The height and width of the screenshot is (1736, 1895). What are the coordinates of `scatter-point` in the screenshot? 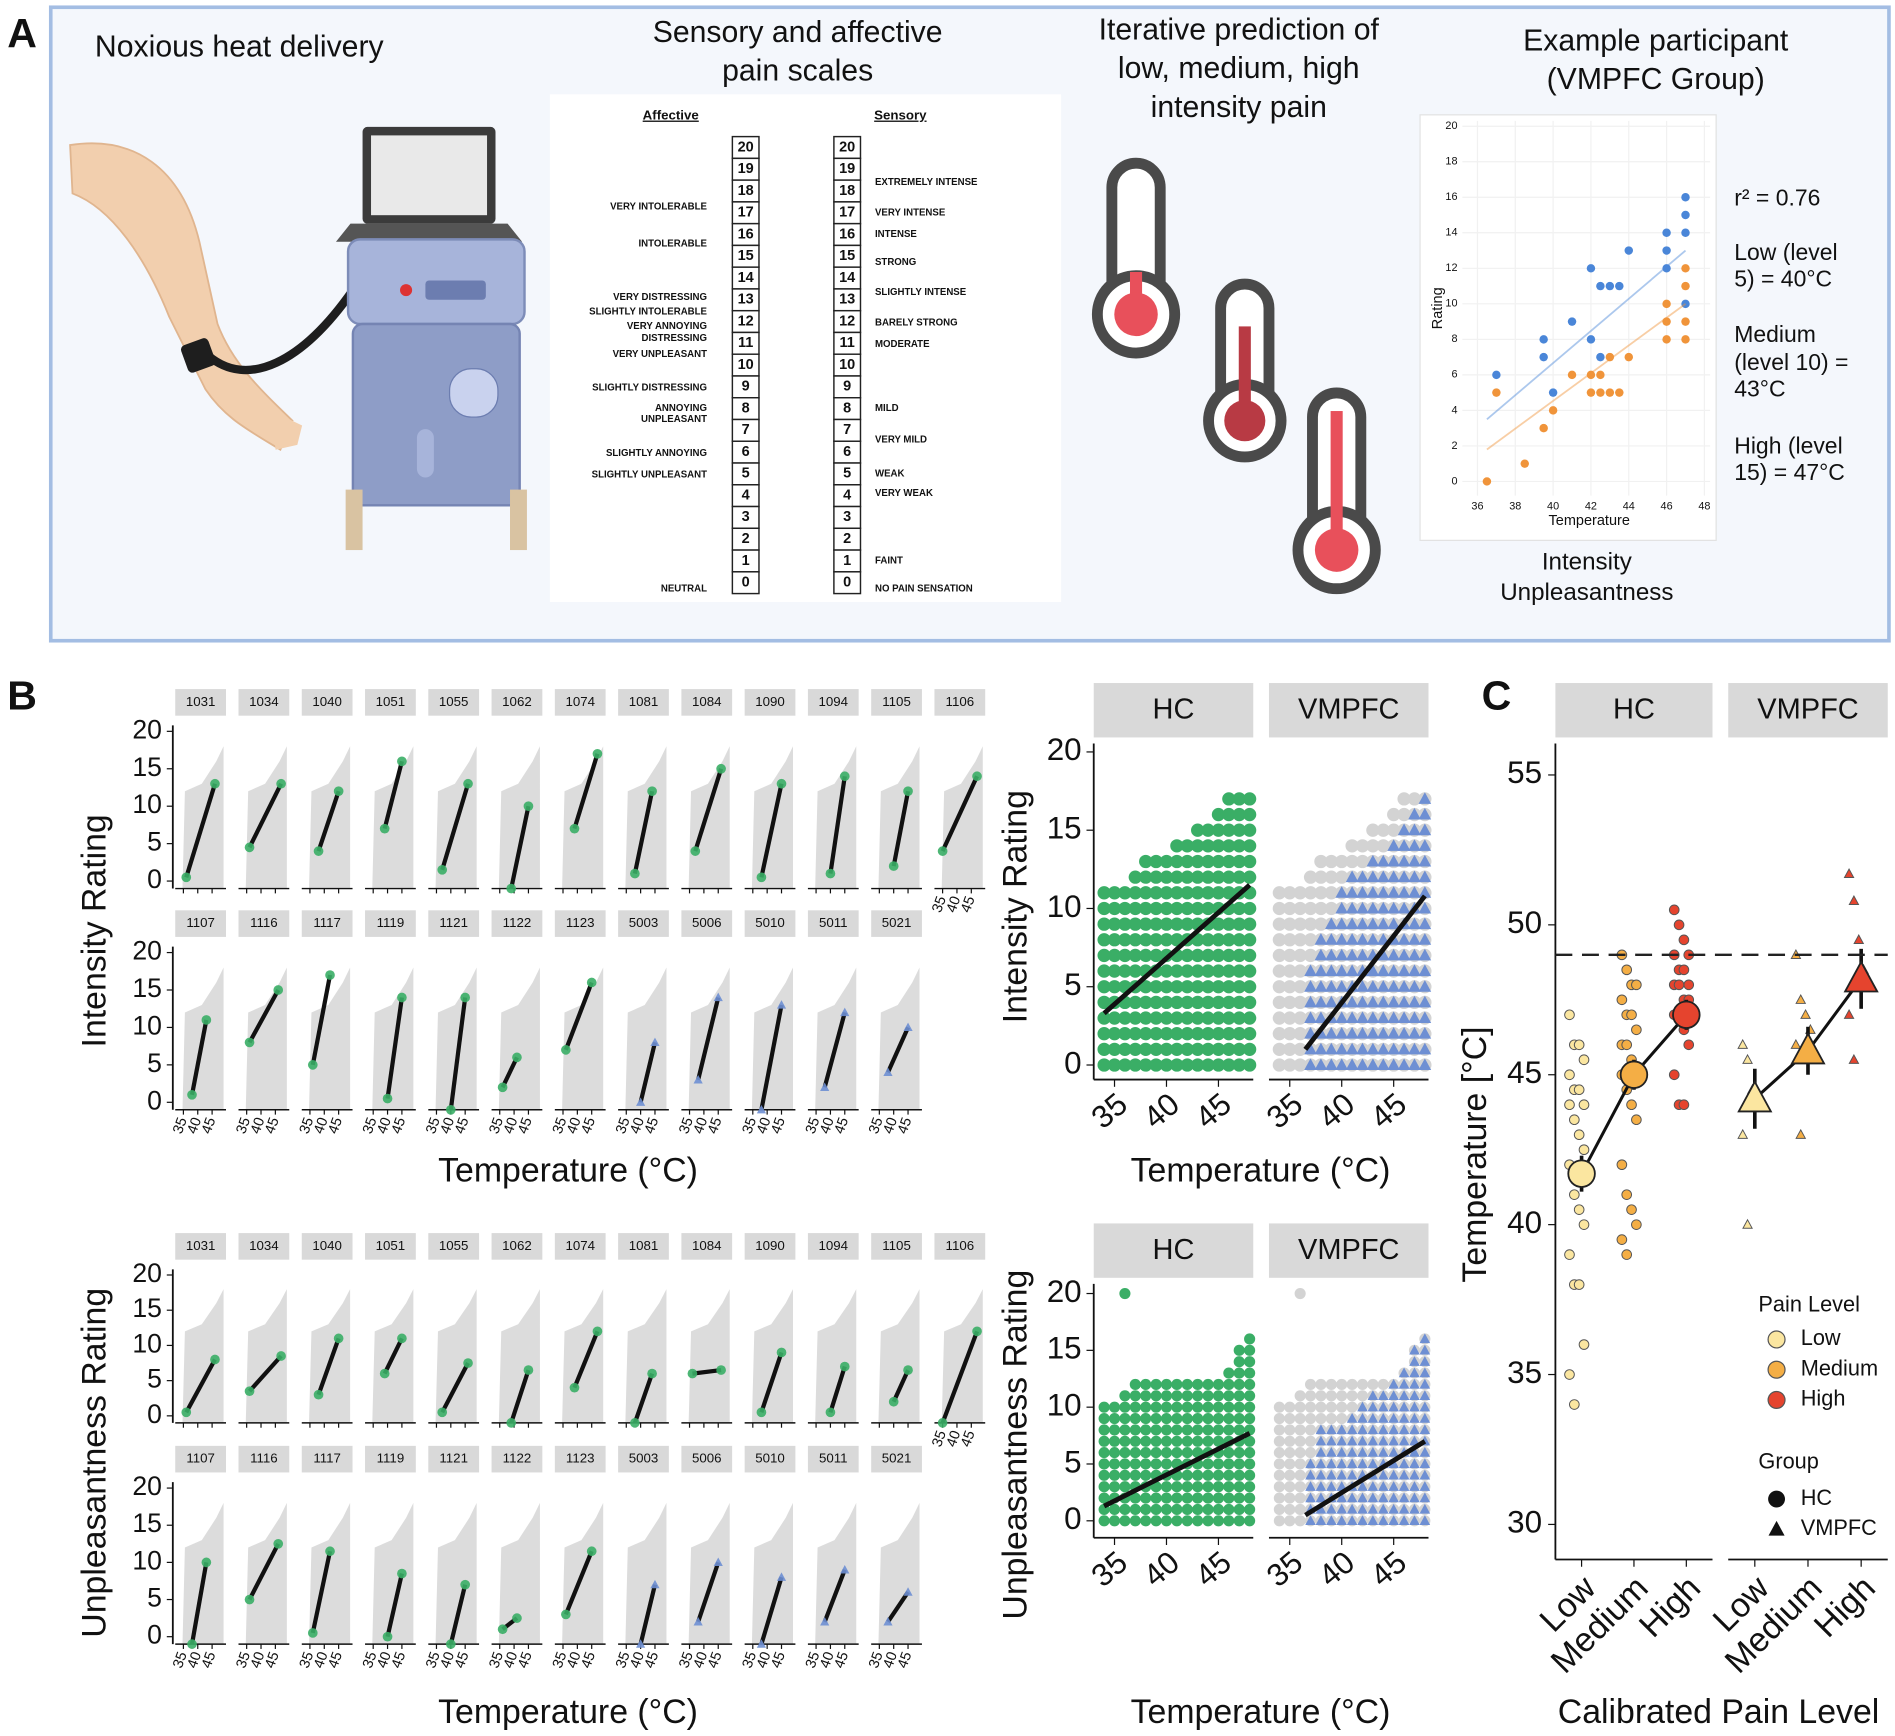 It's located at (1553, 392).